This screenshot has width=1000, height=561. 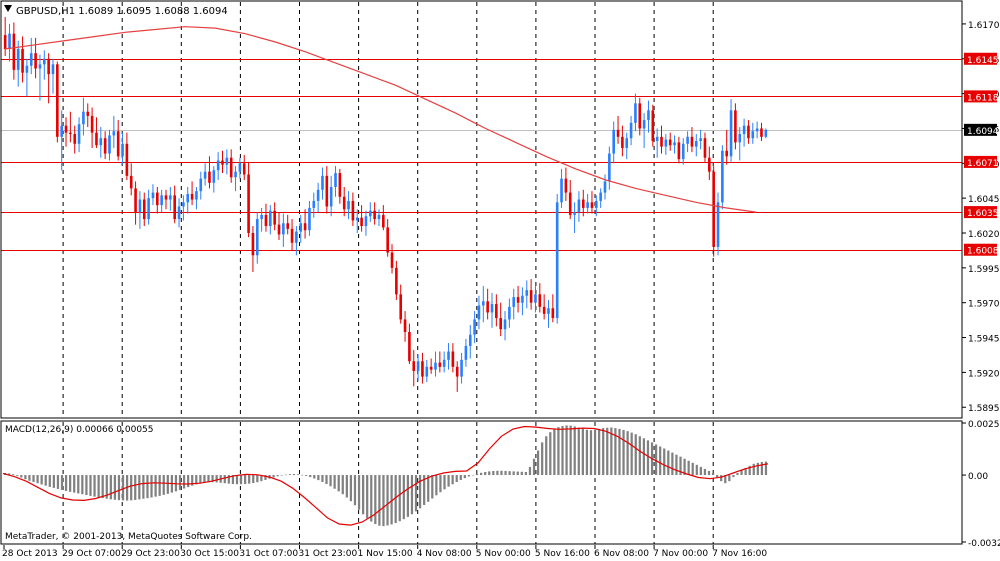 I want to click on macd-title: MACD(12,26,9) 0.00066 0.00055, so click(x=79, y=430).